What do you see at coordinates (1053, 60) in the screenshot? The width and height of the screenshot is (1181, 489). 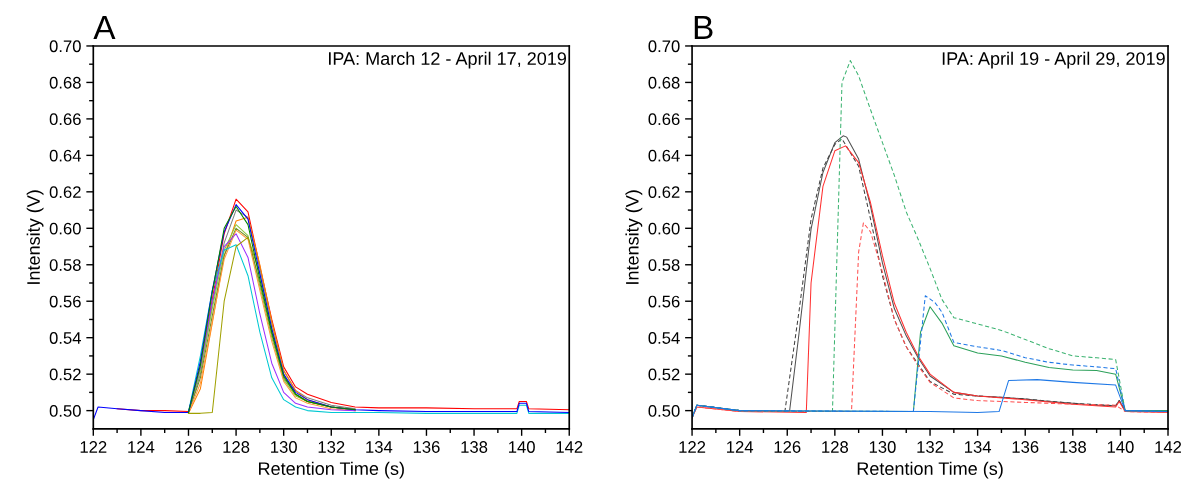 I see `annotation: IPA: April 19 - April 29, 2019` at bounding box center [1053, 60].